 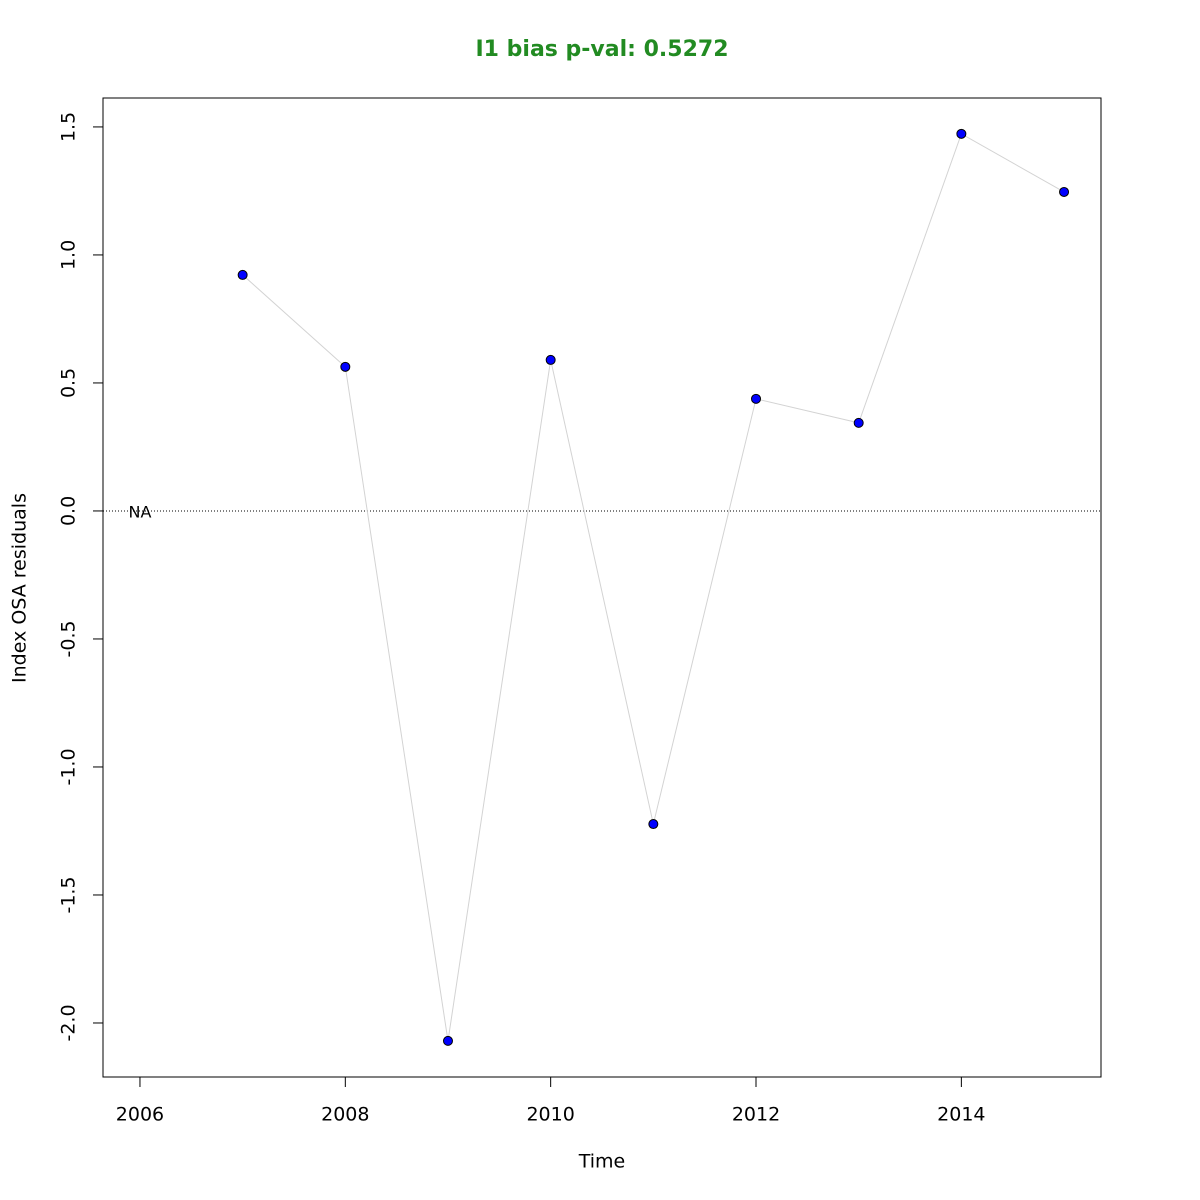 What do you see at coordinates (602, 1162) in the screenshot?
I see `x-axis-label: Time` at bounding box center [602, 1162].